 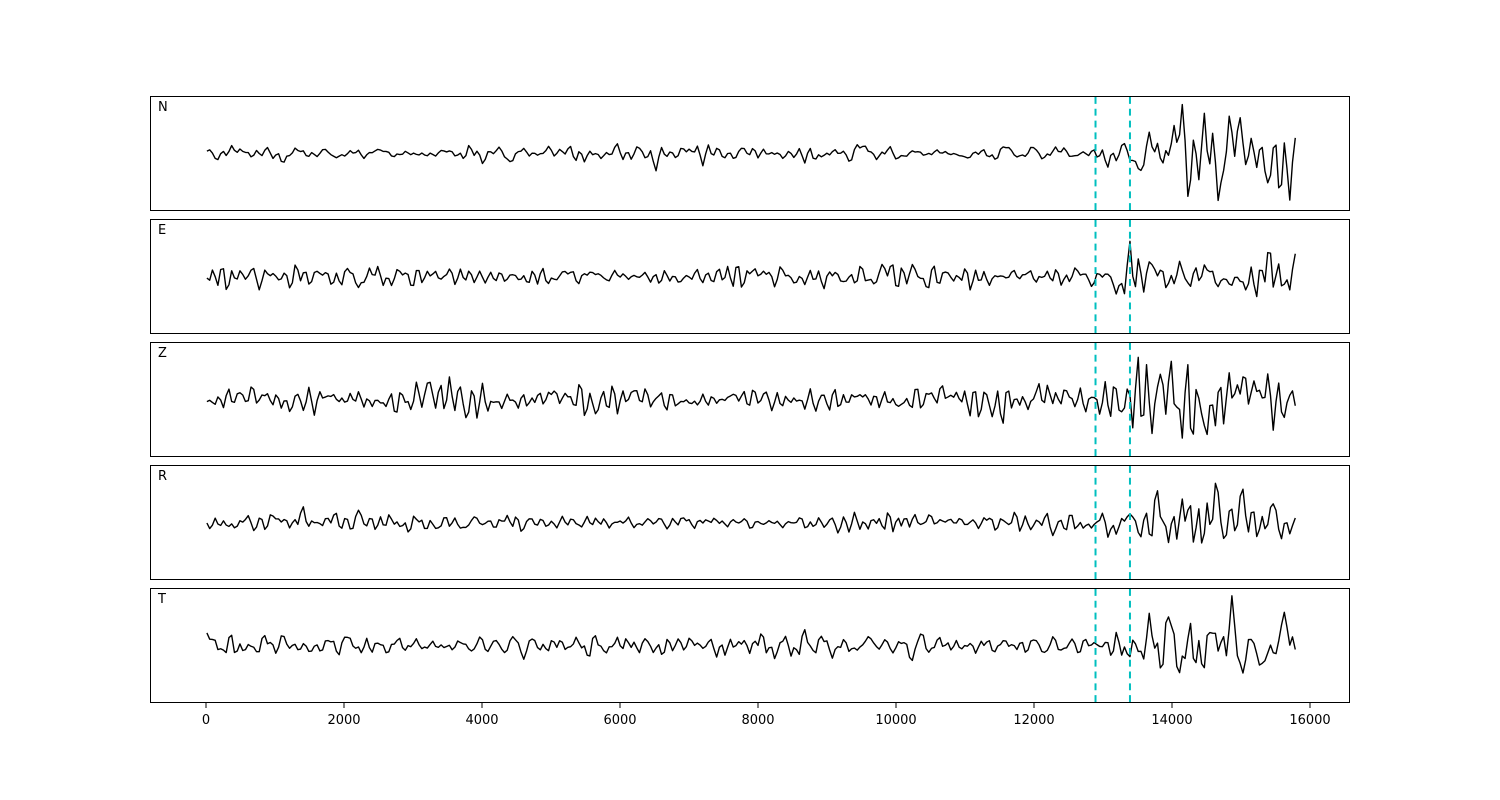 I want to click on waveform-panel-E: E, so click(x=750, y=276).